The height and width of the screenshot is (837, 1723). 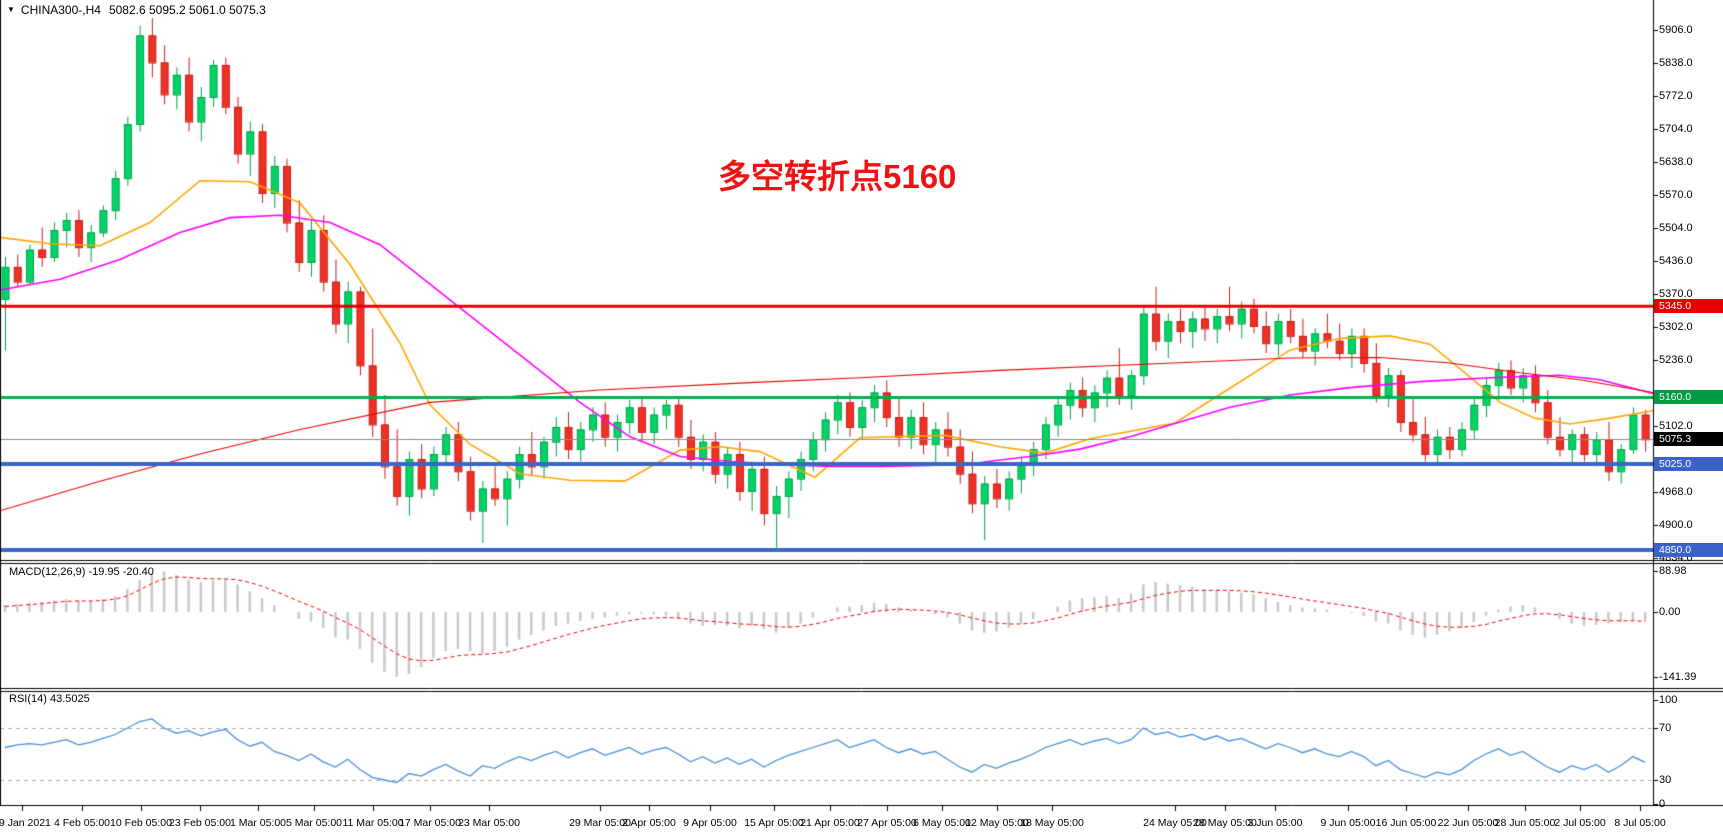 What do you see at coordinates (887, 823) in the screenshot?
I see `time-tick-label: 27 Apr 05:00` at bounding box center [887, 823].